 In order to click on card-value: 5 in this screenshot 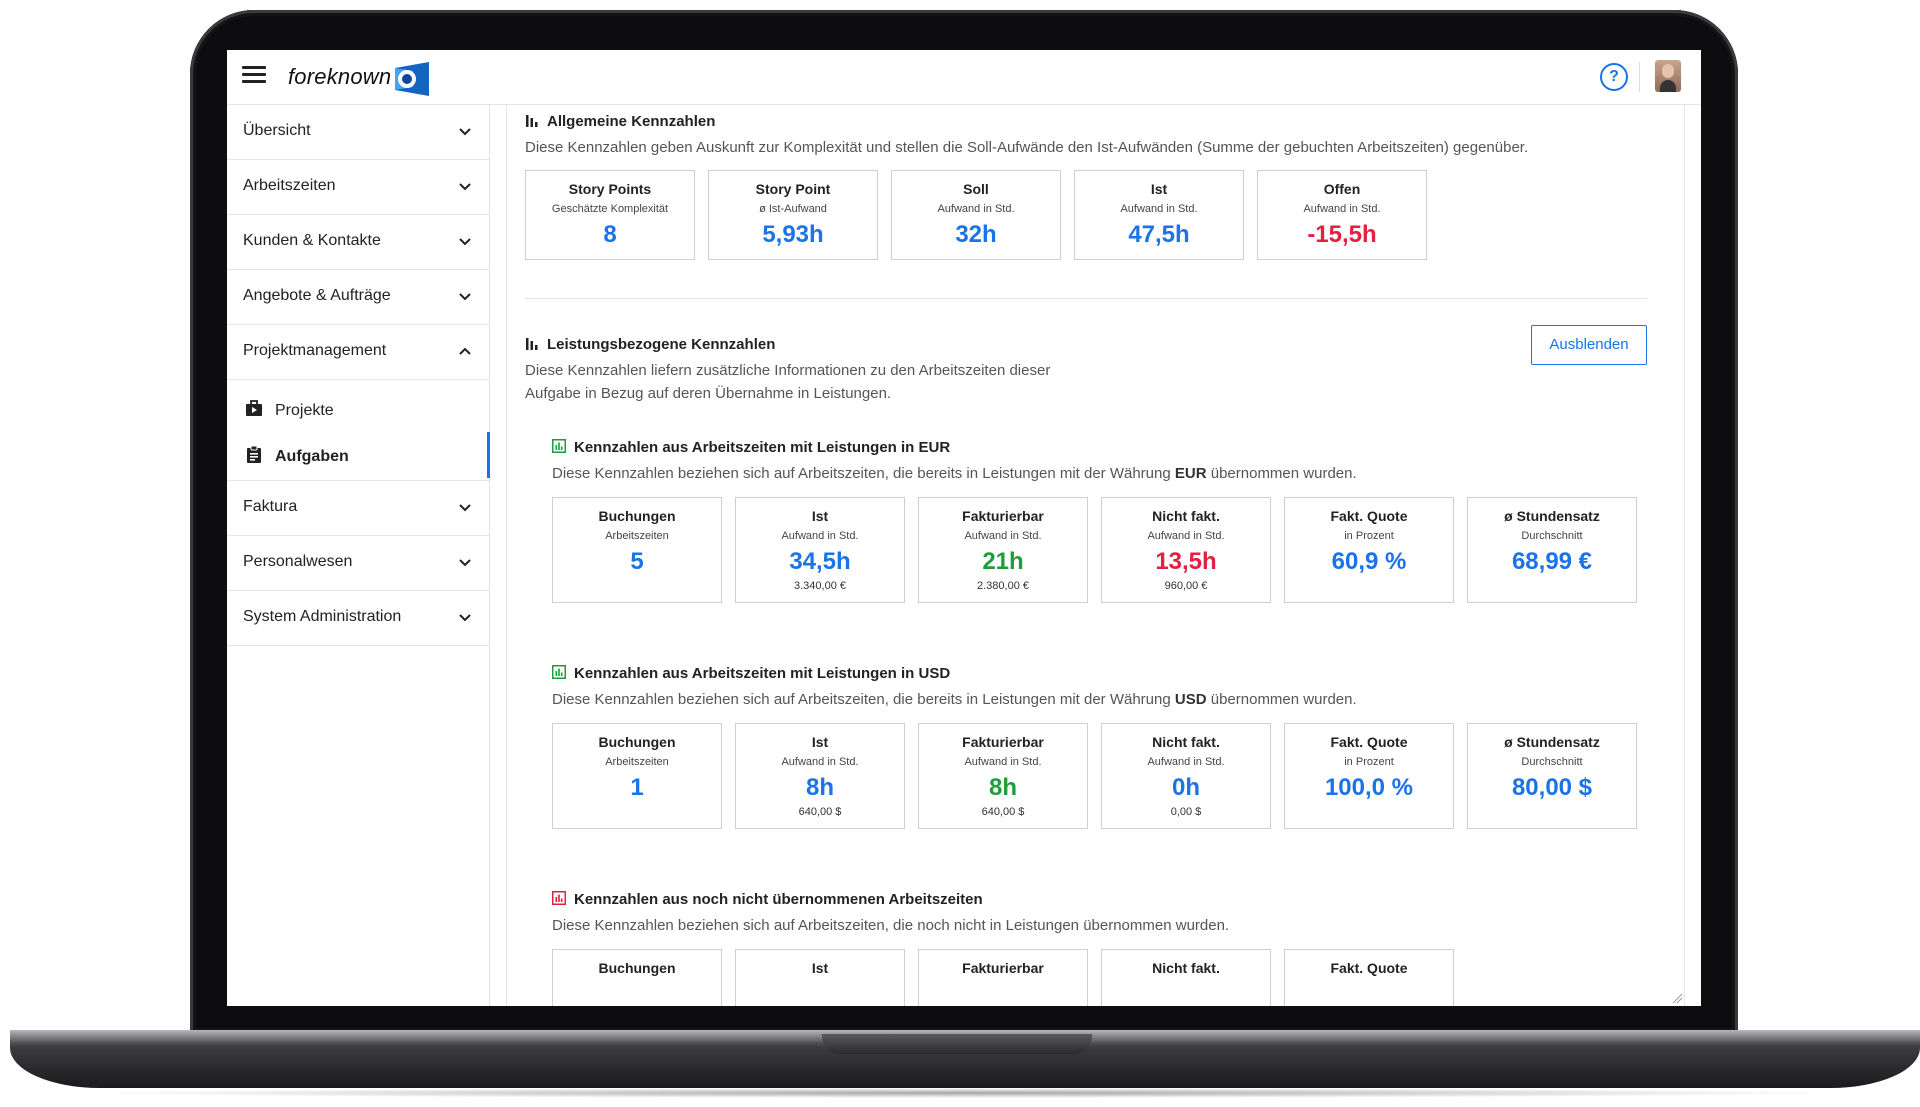, I will do `click(637, 561)`.